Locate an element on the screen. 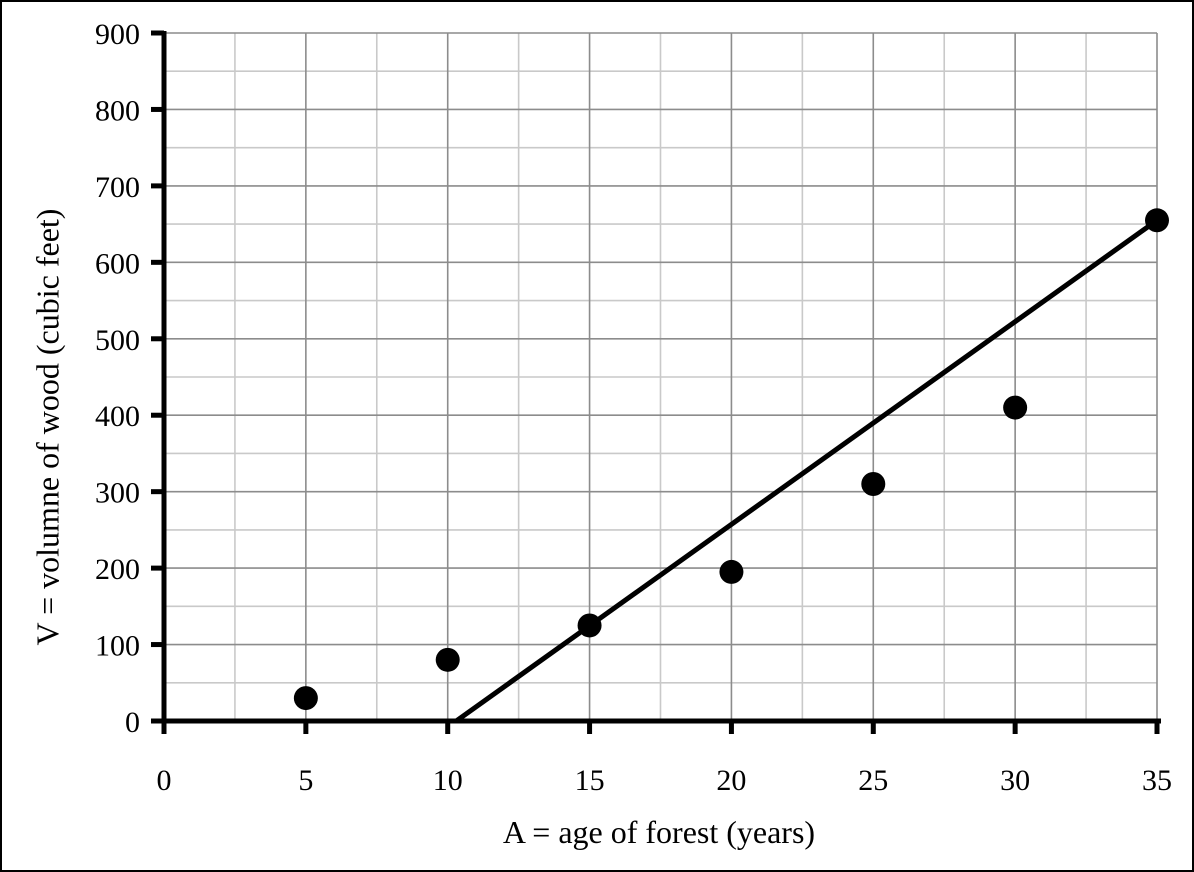 Image resolution: width=1194 pixels, height=872 pixels. y-tick-label: 600 is located at coordinates (117, 263).